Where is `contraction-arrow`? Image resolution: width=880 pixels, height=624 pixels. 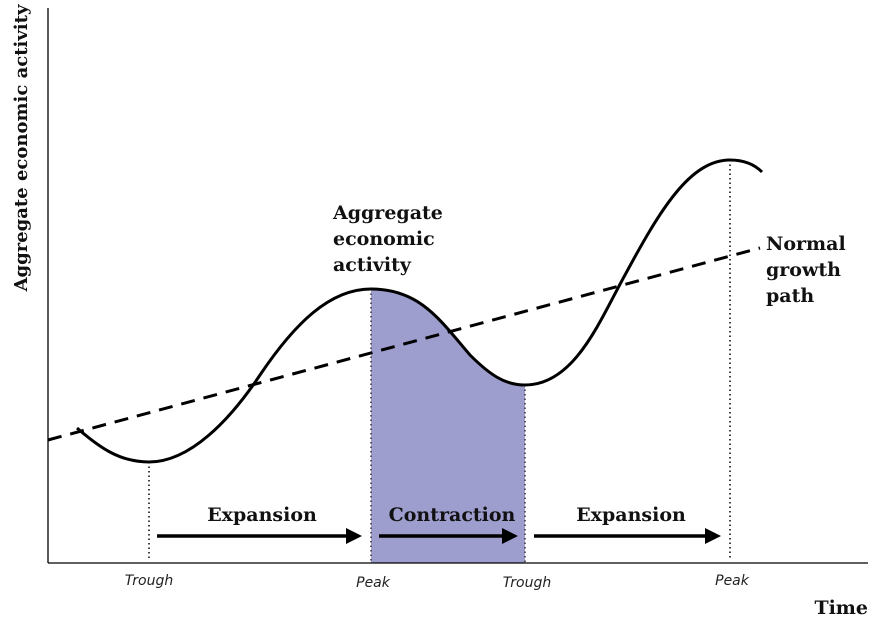 contraction-arrow is located at coordinates (448, 536).